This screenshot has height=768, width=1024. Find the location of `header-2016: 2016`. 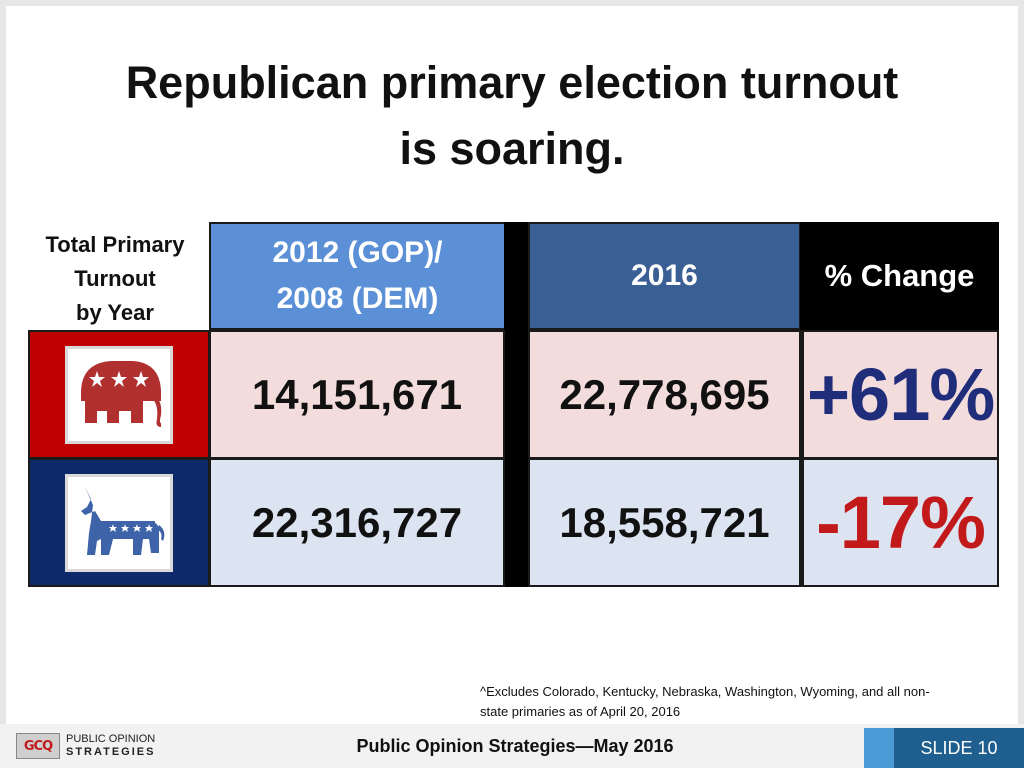

header-2016: 2016 is located at coordinates (664, 276).